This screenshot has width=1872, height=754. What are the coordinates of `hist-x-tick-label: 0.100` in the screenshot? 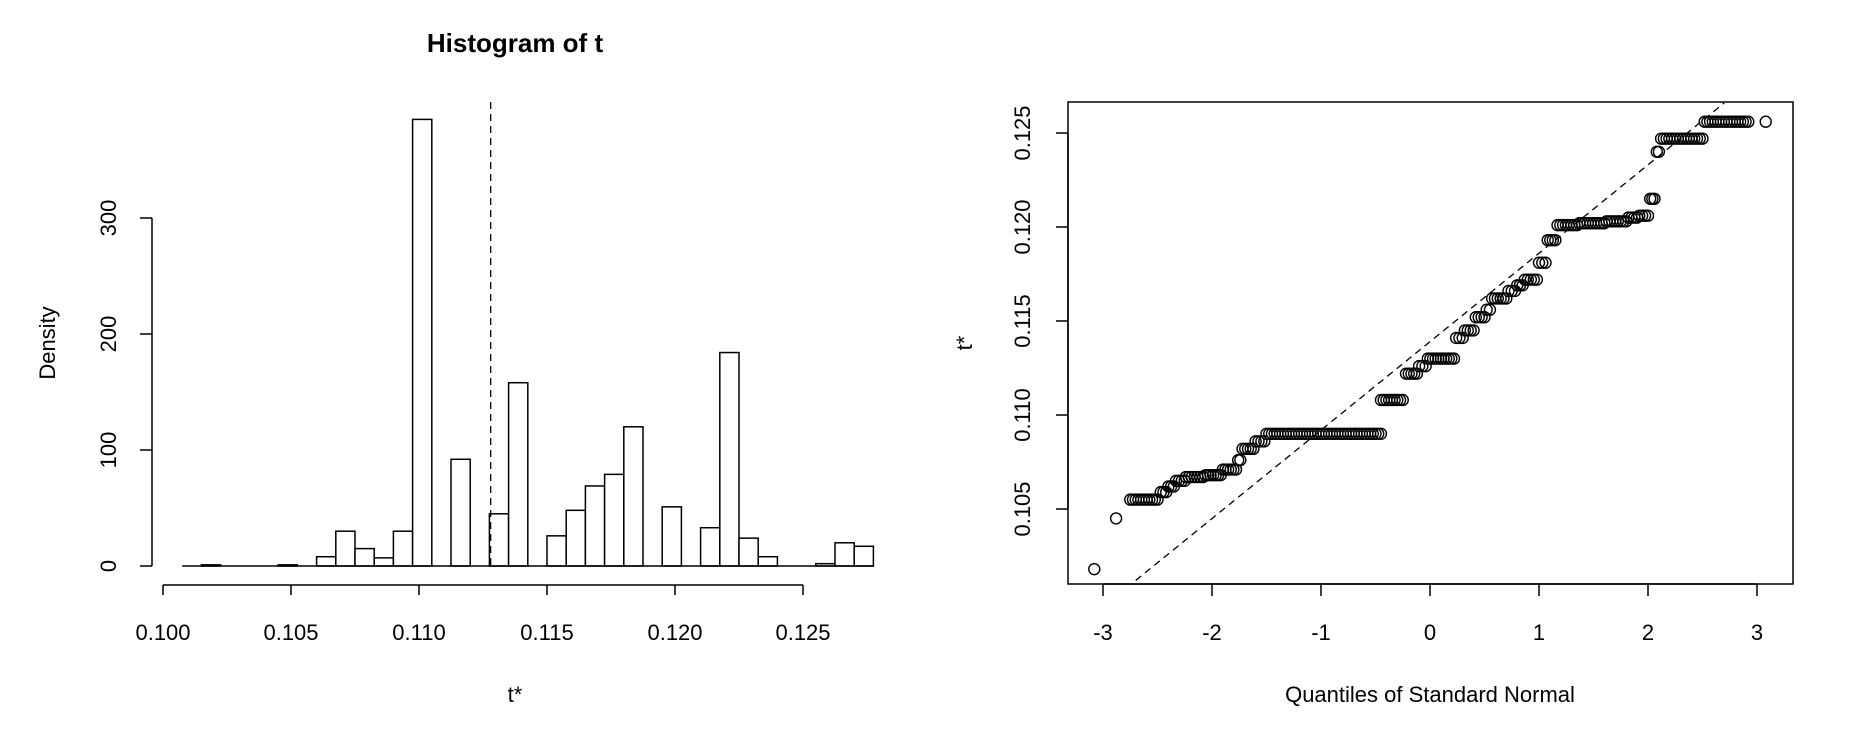 It's located at (162, 632).